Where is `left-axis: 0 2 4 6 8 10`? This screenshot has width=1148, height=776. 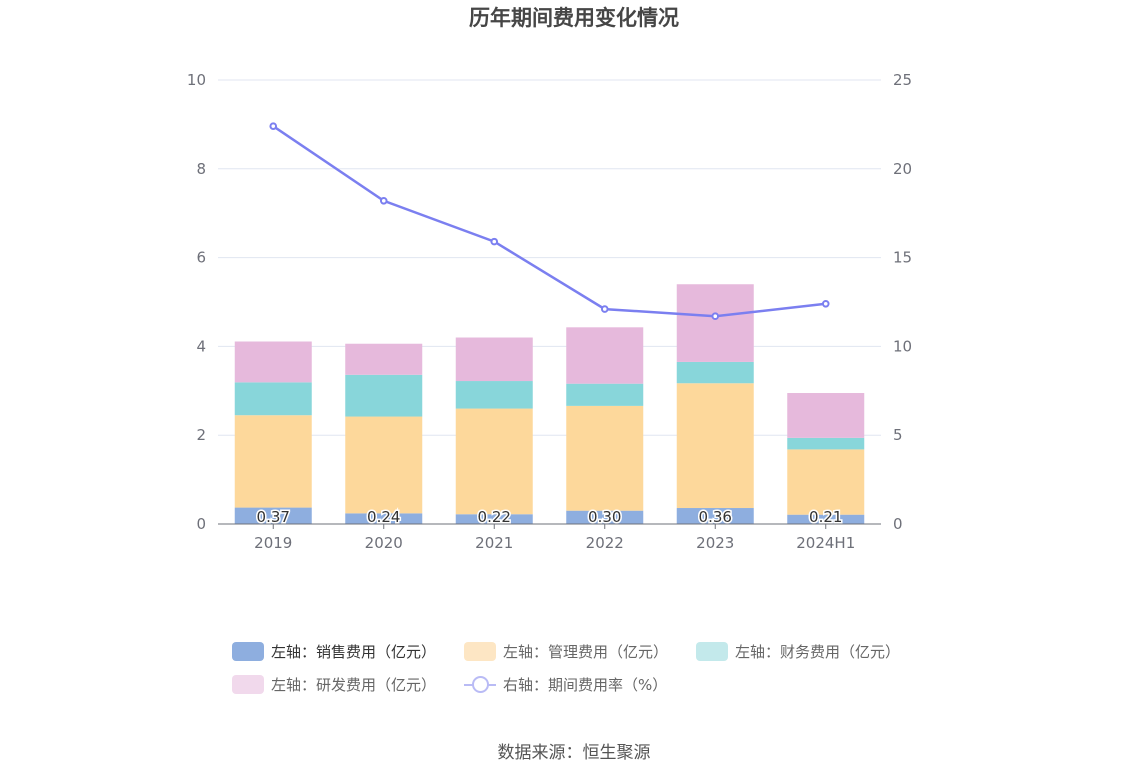 left-axis: 0 2 4 6 8 10 is located at coordinates (196, 302).